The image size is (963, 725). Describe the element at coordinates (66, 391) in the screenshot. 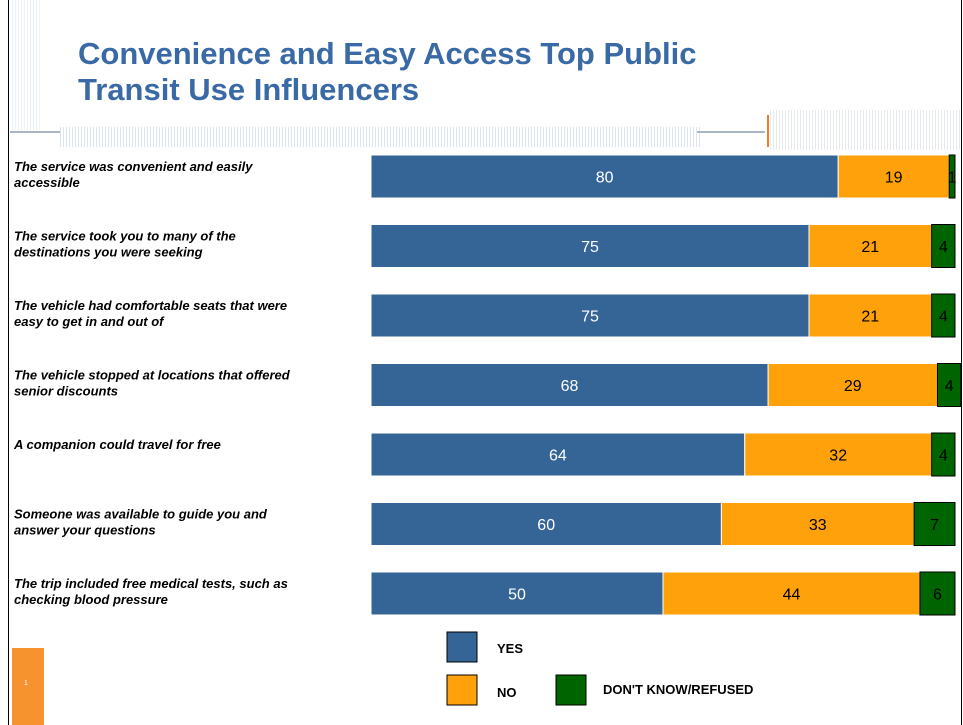

I see `category-label-line: senior discounts` at that location.